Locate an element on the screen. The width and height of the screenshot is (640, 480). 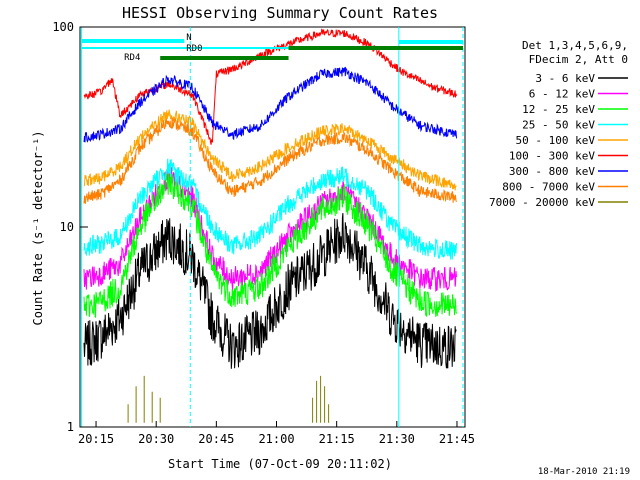
legend-label-1: 3 - 6 keV is located at coordinates (565, 78).